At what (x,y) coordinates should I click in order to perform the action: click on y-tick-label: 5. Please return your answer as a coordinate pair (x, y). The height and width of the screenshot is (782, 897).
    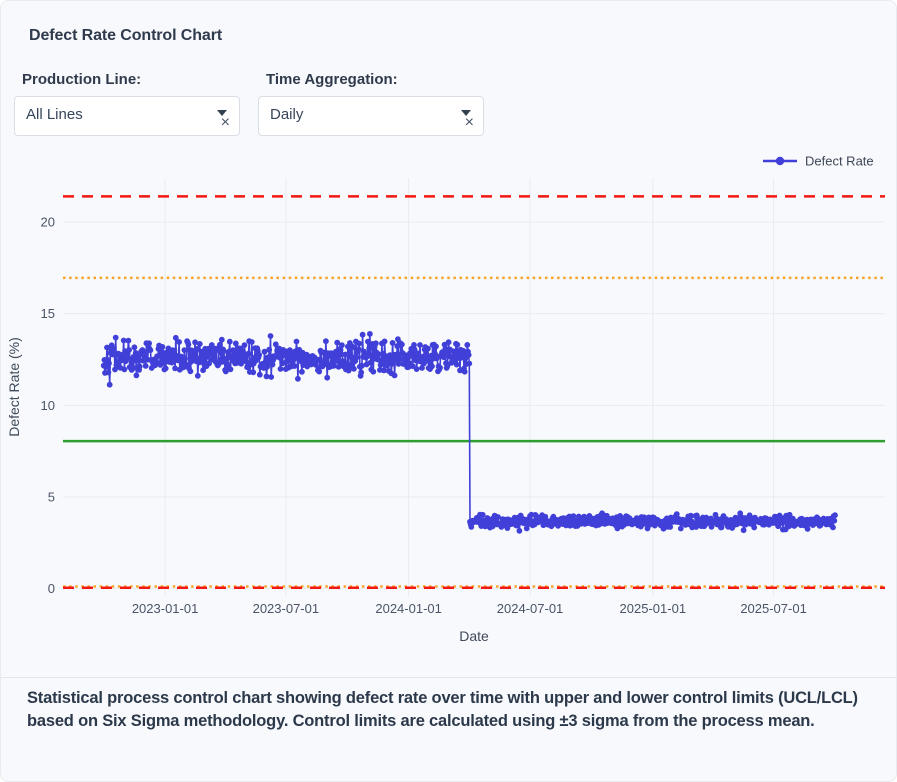
    Looking at the image, I should click on (51, 497).